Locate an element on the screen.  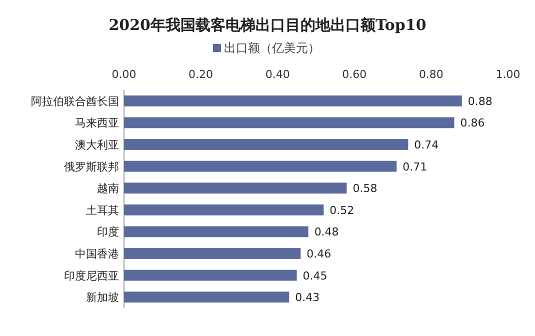
data-label: 0.52 is located at coordinates (342, 210).